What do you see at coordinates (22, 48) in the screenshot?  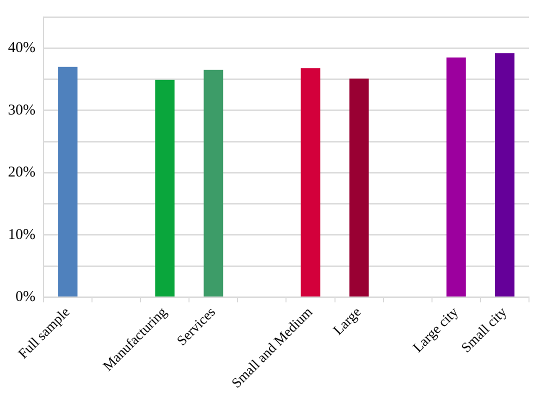 I see `y-tick-label: 40%` at bounding box center [22, 48].